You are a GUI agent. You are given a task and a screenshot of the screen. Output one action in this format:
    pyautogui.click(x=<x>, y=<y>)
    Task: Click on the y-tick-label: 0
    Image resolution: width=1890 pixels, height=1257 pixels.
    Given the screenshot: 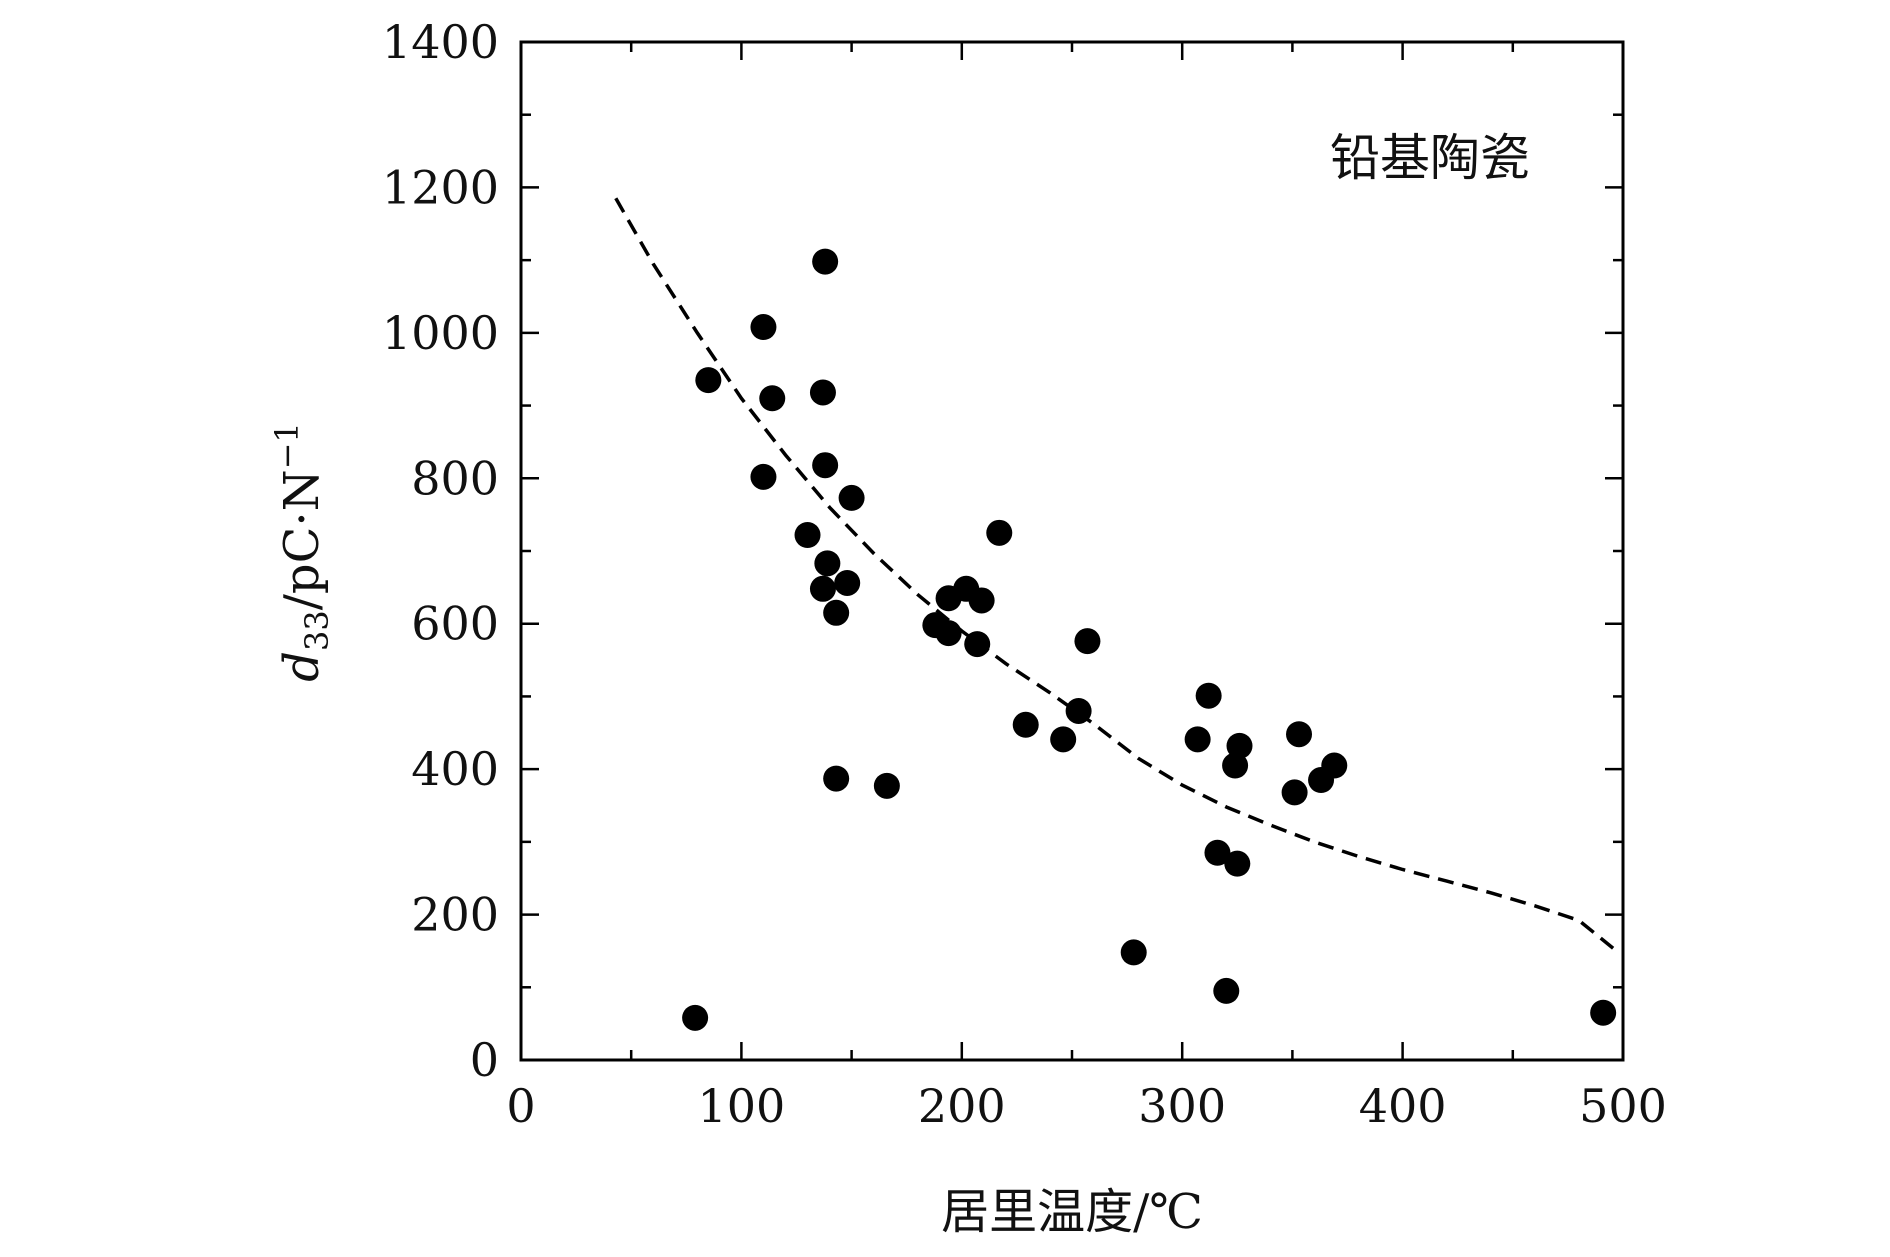 What is the action you would take?
    pyautogui.click(x=484, y=1060)
    